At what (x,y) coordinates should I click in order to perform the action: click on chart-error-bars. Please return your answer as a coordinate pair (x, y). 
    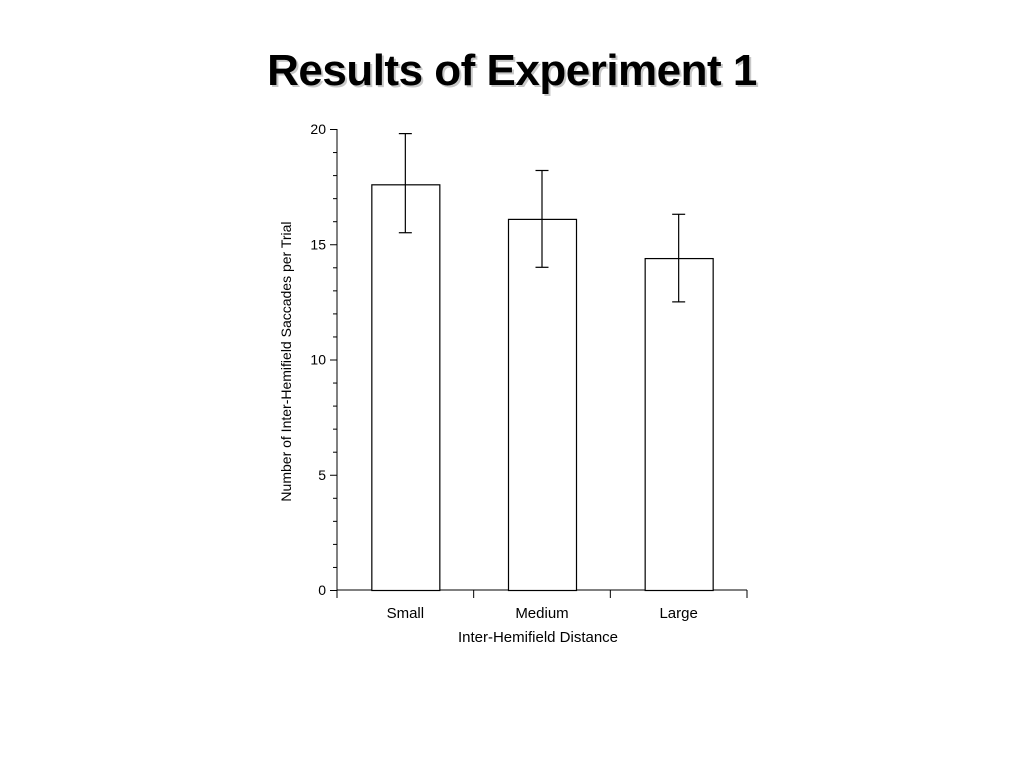
    Looking at the image, I should click on (542, 218).